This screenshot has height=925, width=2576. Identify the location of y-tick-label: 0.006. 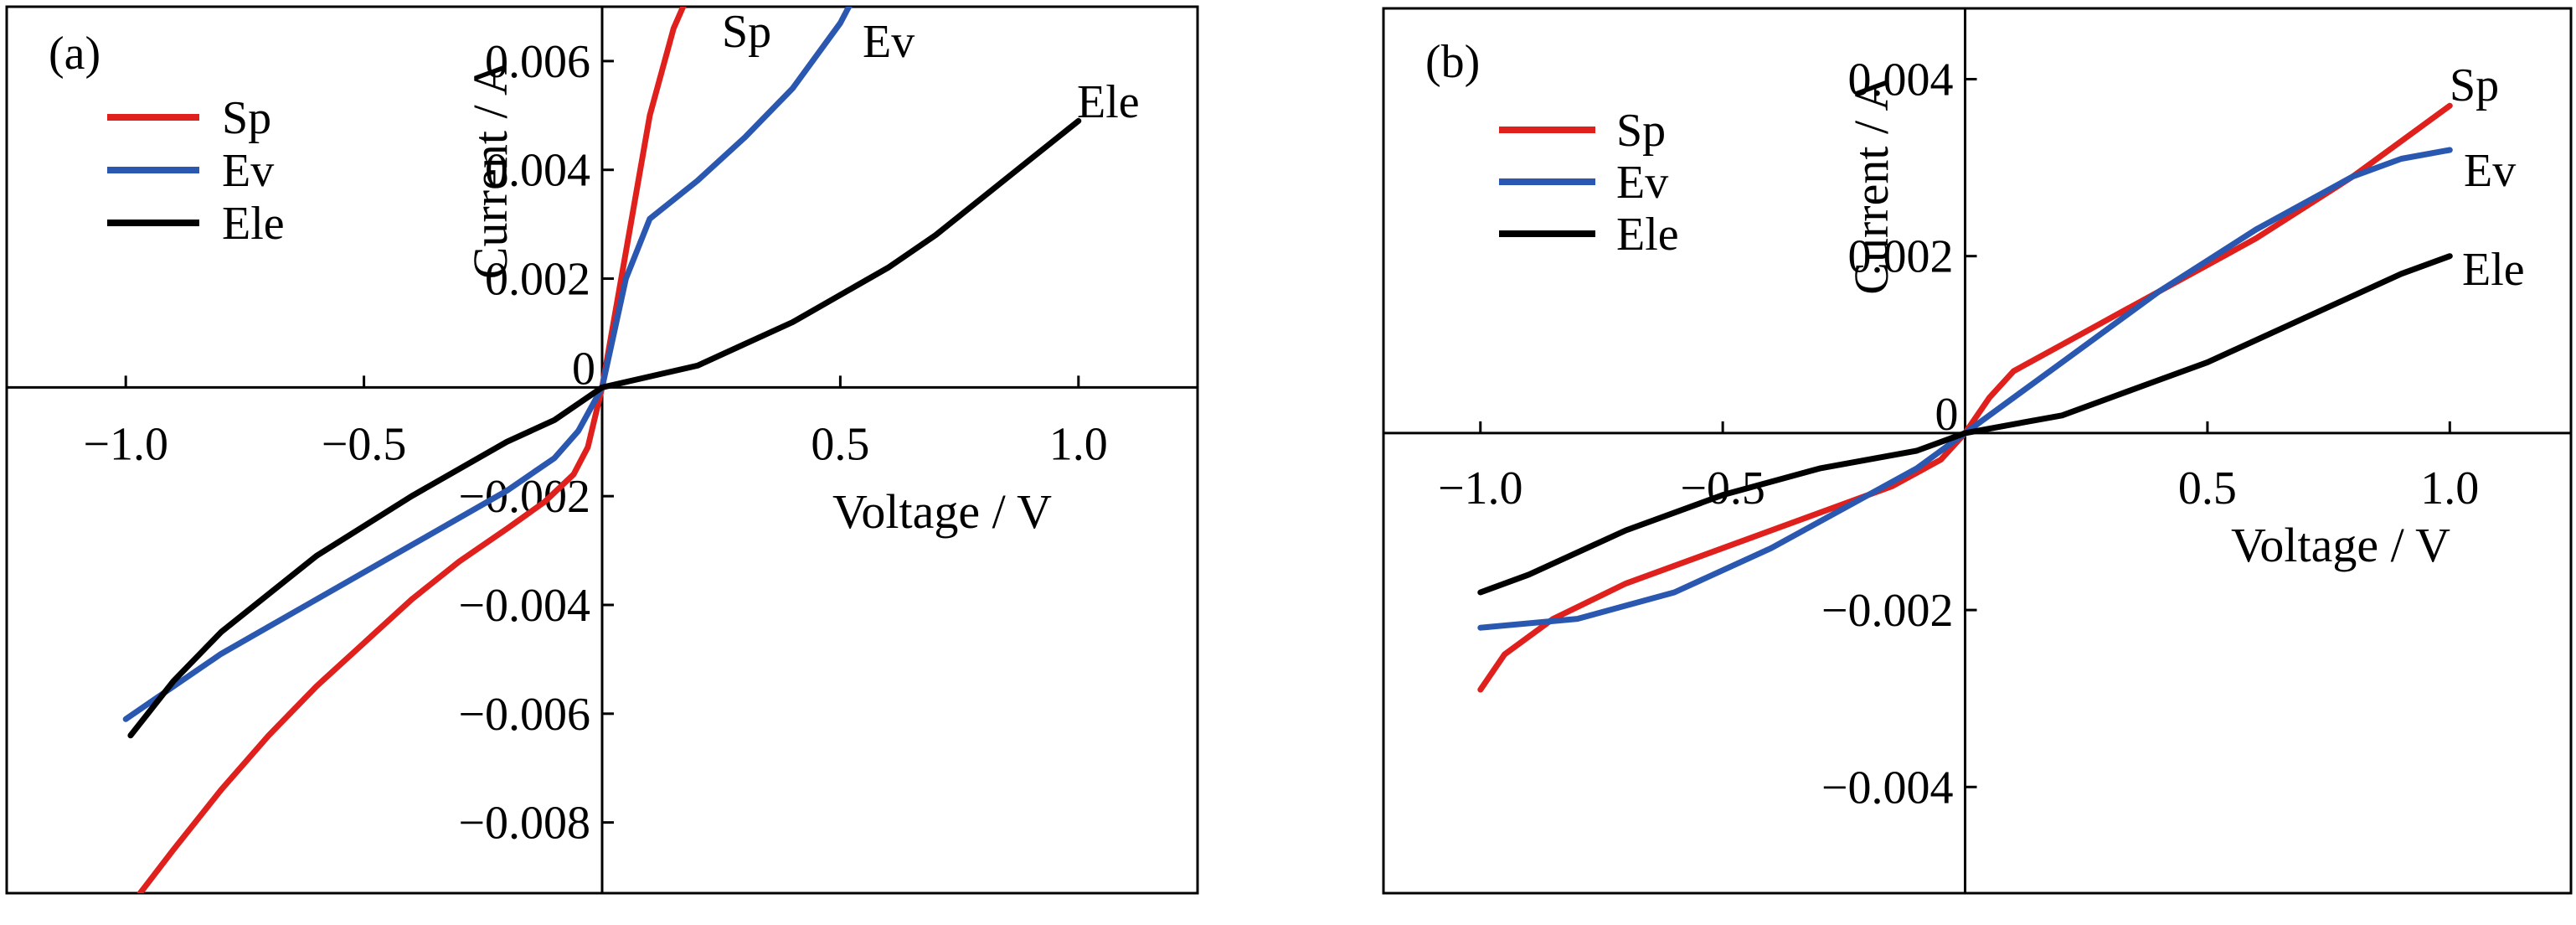
(537, 62).